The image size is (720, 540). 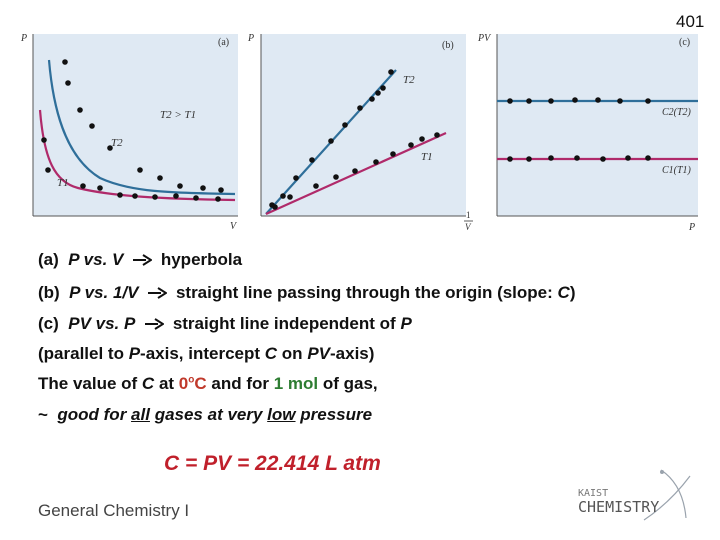 What do you see at coordinates (563, 292) in the screenshot?
I see `line-b-slope-symbol: C` at bounding box center [563, 292].